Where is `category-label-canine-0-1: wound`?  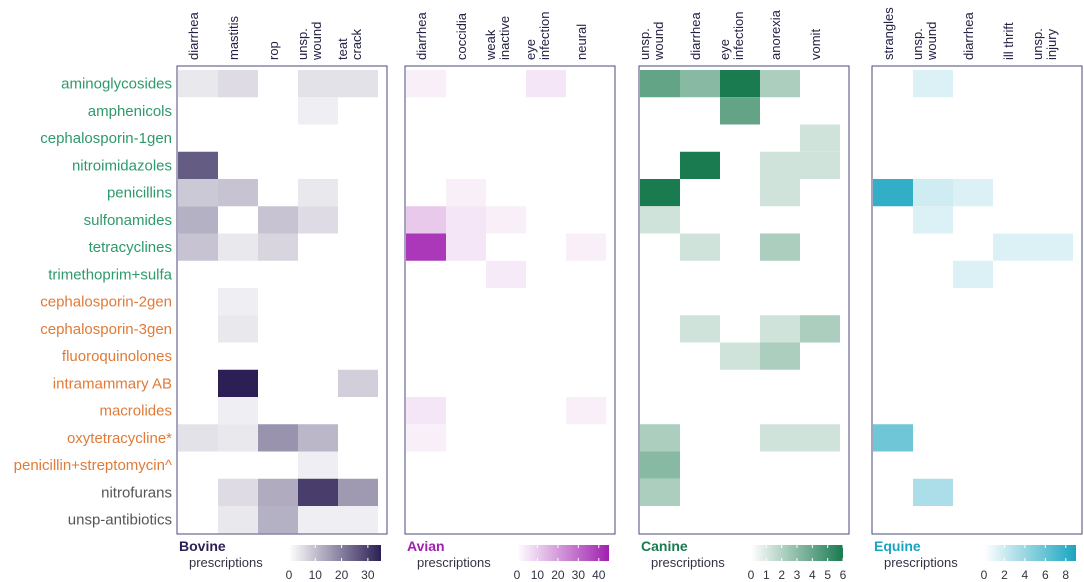
category-label-canine-0-1: wound is located at coordinates (658, 41).